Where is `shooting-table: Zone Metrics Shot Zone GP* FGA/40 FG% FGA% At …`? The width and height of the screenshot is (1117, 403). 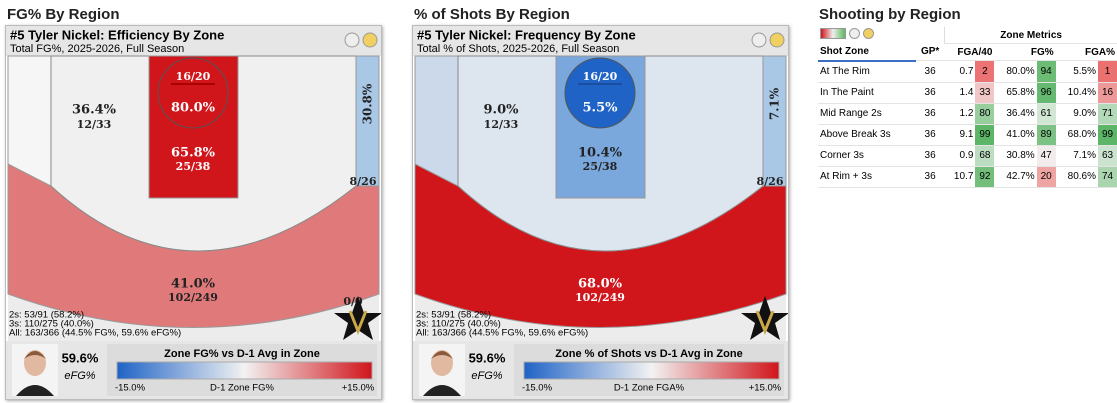
shooting-table: Zone Metrics Shot Zone GP* FGA/40 FG% FGA% At … is located at coordinates (967, 107).